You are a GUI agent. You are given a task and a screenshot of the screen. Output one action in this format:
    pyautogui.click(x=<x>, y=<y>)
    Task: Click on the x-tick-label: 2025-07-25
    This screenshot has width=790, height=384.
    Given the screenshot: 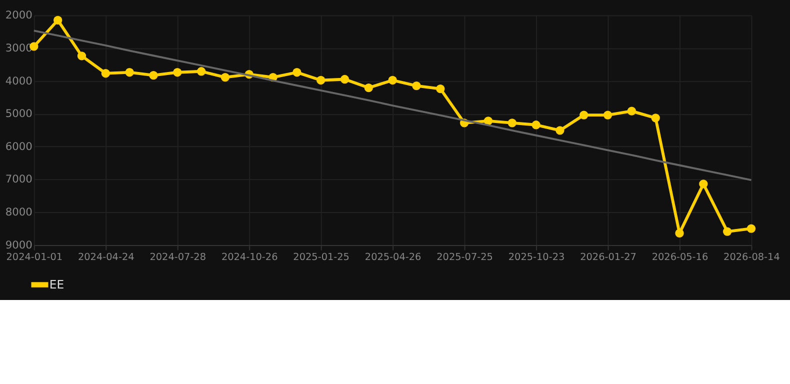 What is the action you would take?
    pyautogui.click(x=464, y=258)
    